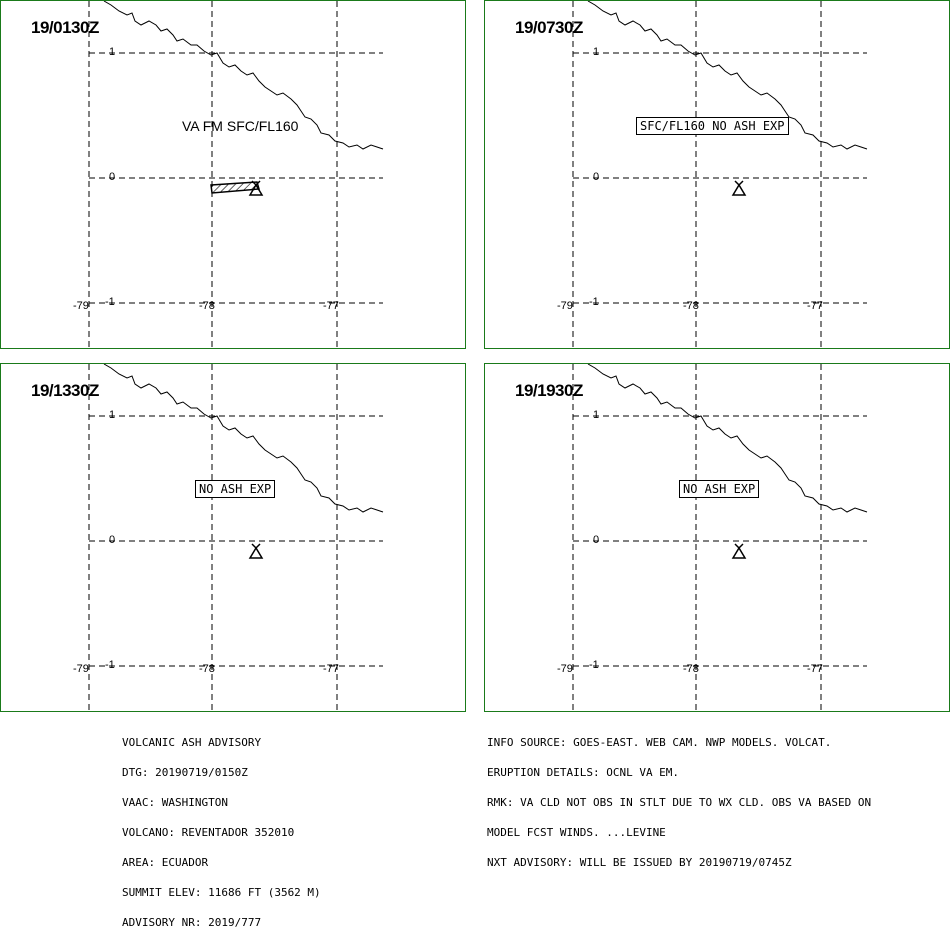  What do you see at coordinates (221, 892) in the screenshot?
I see `advisory-line: SUMMIT ELEV: 11686 FT (3562 M)` at bounding box center [221, 892].